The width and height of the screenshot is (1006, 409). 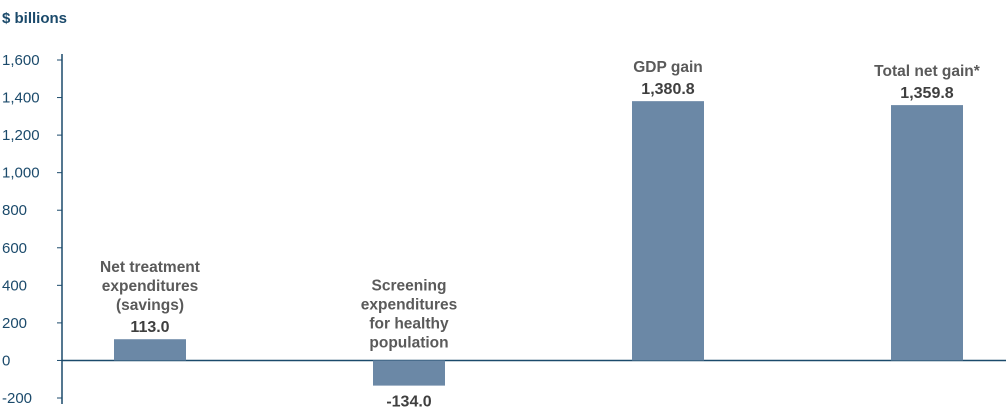 I want to click on data-label: 1,359.8, so click(x=926, y=93).